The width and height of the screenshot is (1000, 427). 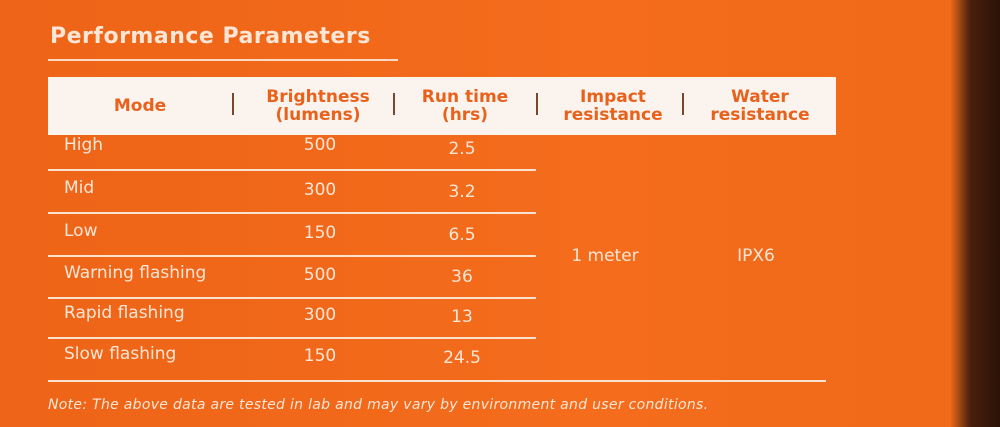 I want to click on mode-cell: High, so click(x=84, y=145).